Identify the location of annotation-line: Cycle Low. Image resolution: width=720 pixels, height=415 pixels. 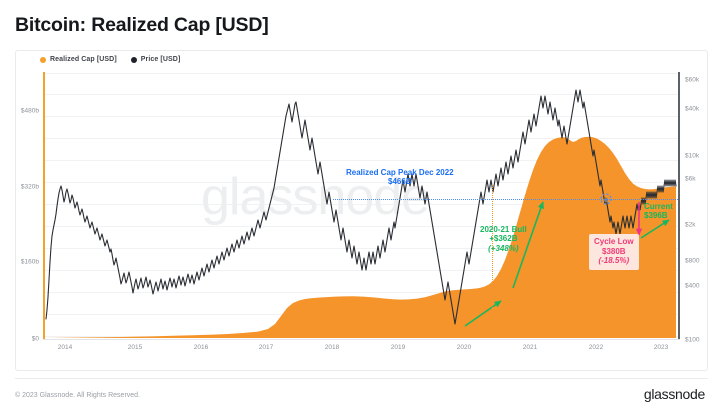
(614, 241).